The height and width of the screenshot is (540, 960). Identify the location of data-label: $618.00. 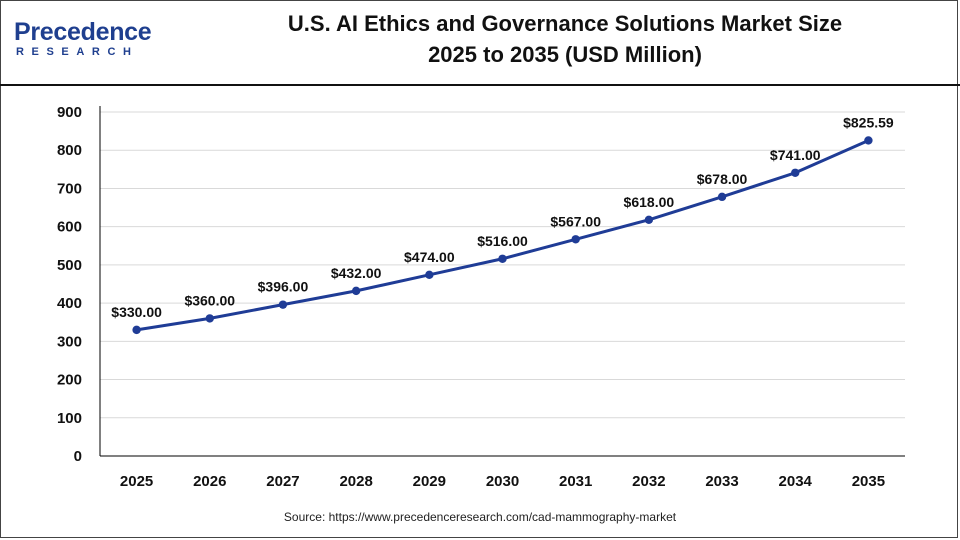
(649, 202).